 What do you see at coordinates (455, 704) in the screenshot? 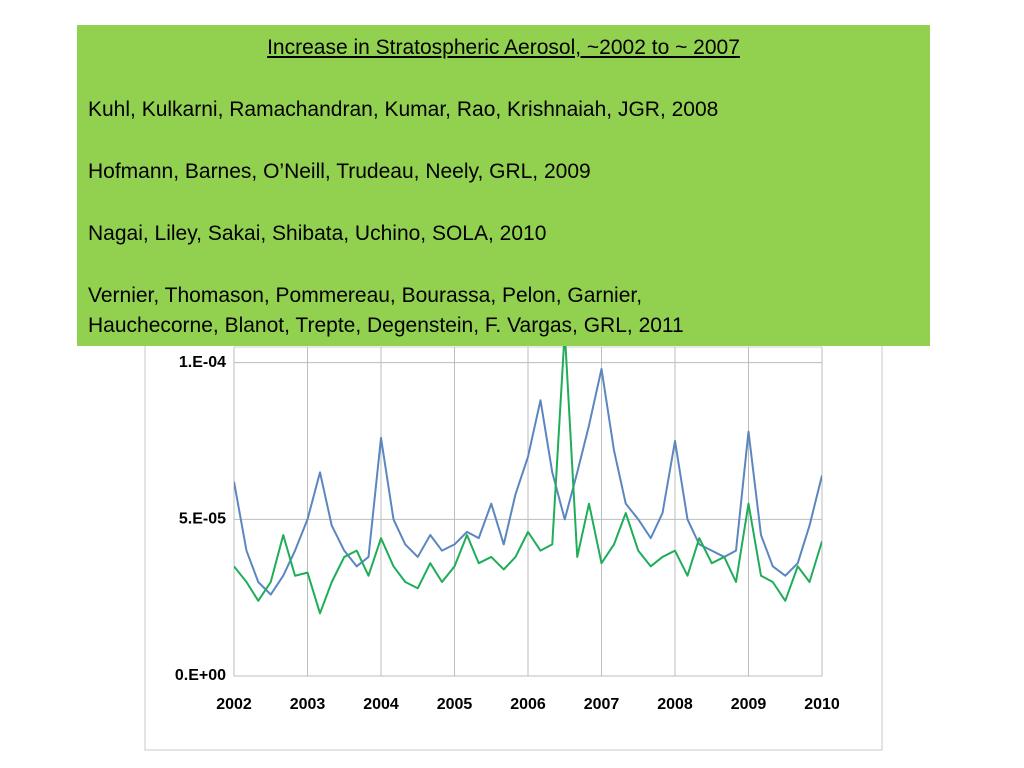
I see `x-tick-label: 2005` at bounding box center [455, 704].